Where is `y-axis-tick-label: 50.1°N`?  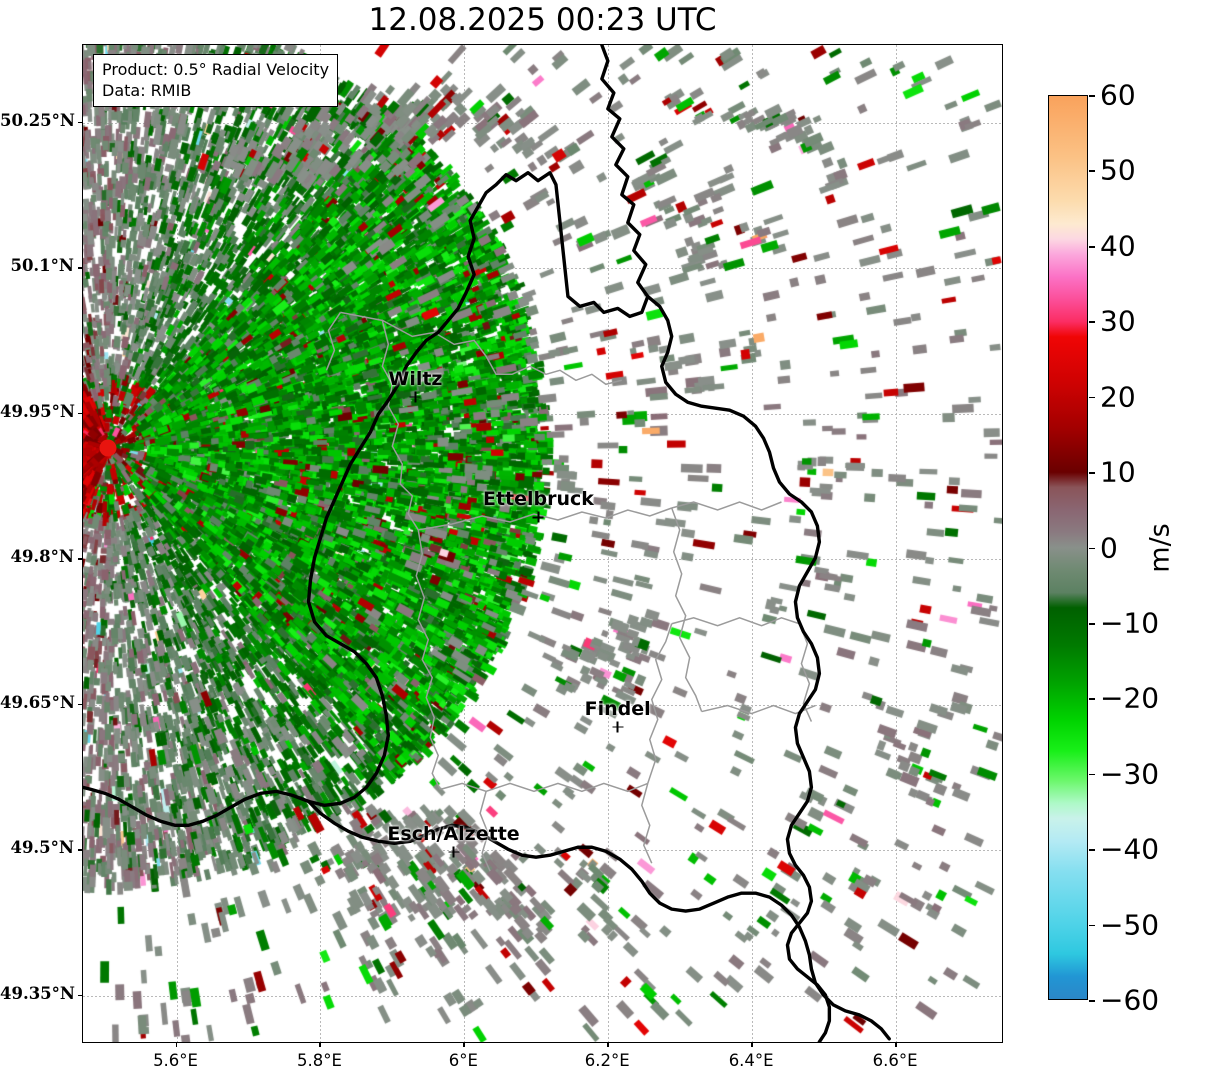 y-axis-tick-label: 50.1°N is located at coordinates (42, 266).